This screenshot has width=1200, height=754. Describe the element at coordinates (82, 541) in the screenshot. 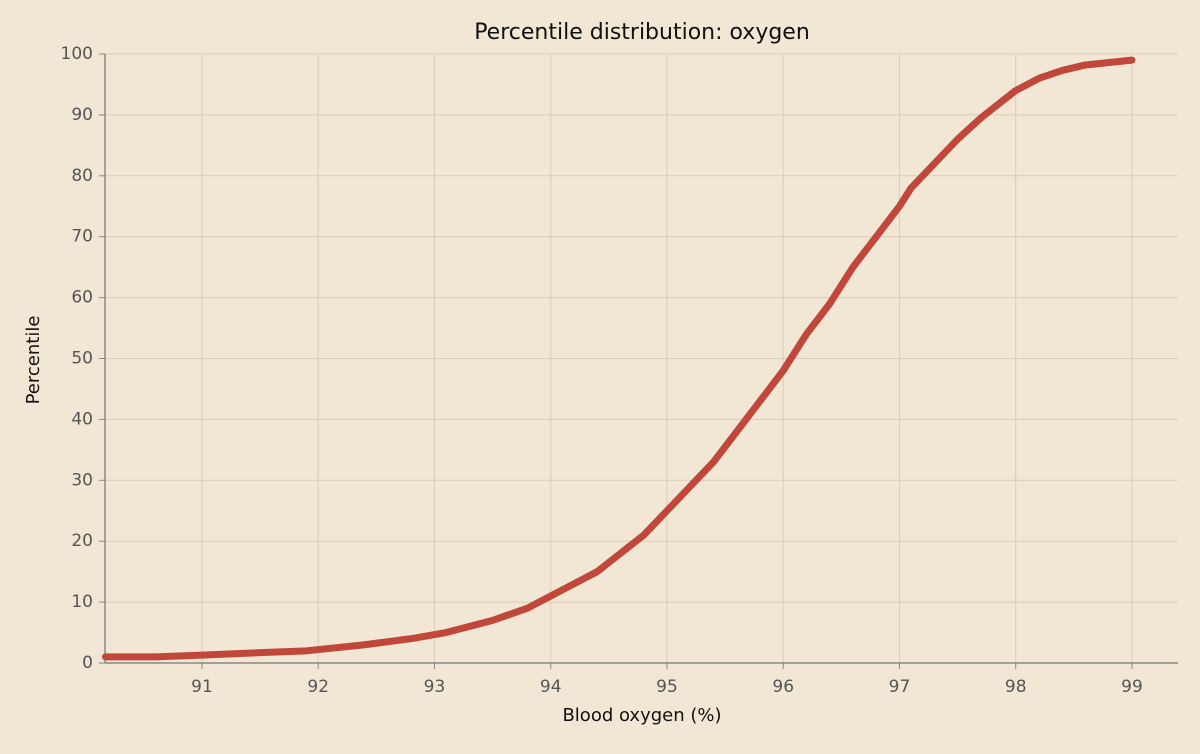

I see `y-tick-label: 20` at that location.